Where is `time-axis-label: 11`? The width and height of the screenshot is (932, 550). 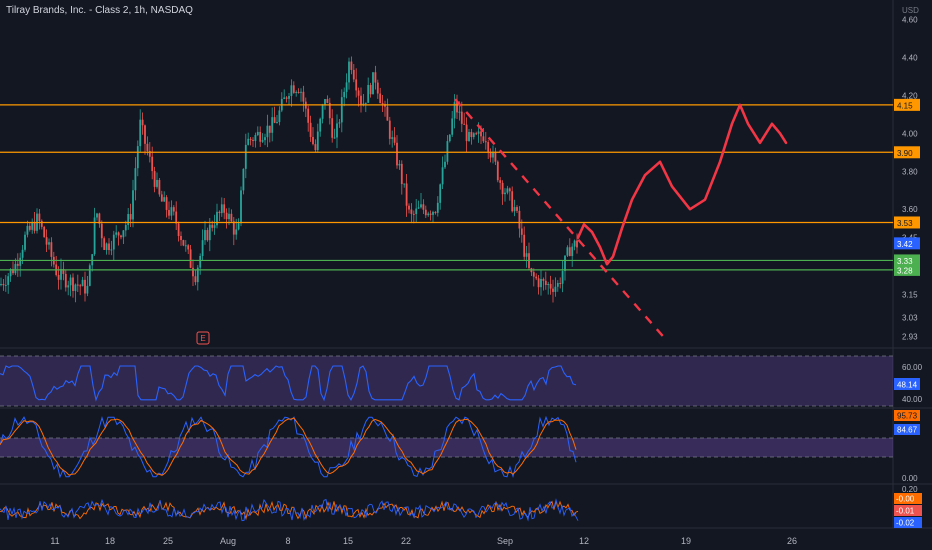
time-axis-label: 11 is located at coordinates (54, 541).